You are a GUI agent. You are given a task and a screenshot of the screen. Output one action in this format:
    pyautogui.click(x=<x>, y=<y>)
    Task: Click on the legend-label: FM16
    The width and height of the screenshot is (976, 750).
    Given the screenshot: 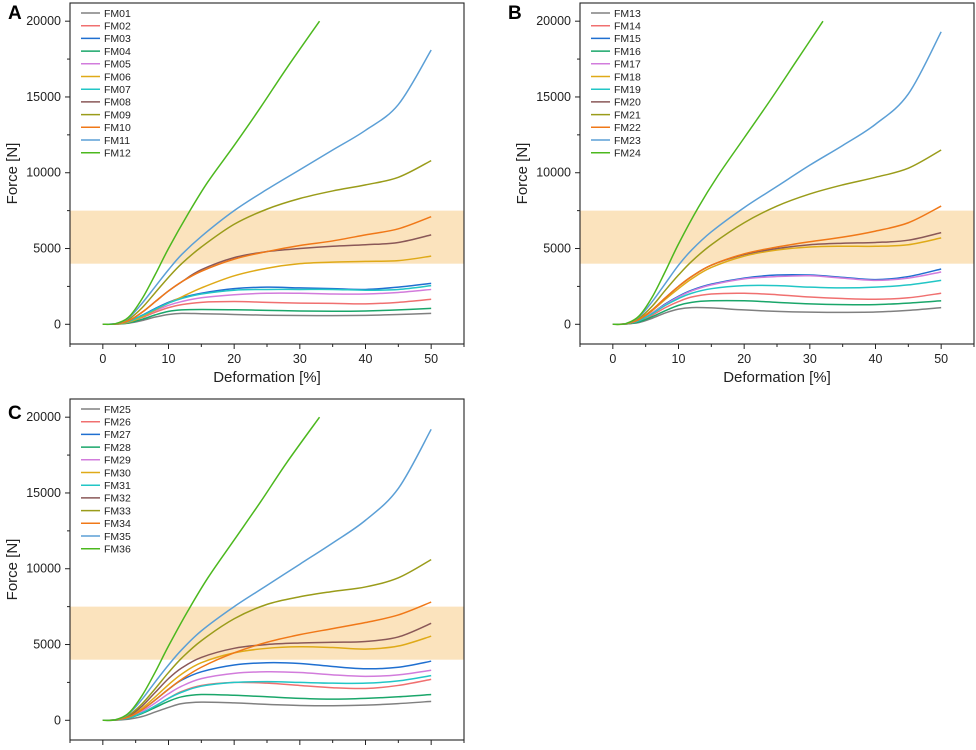 What is the action you would take?
    pyautogui.click(x=627, y=52)
    